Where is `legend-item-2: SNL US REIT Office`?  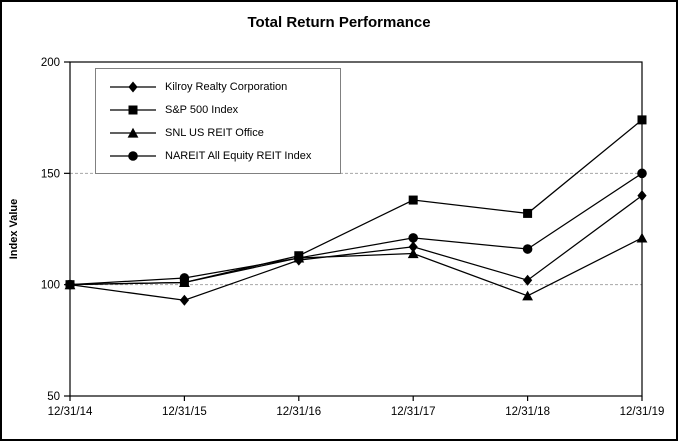 legend-item-2: SNL US REIT Office is located at coordinates (225, 132).